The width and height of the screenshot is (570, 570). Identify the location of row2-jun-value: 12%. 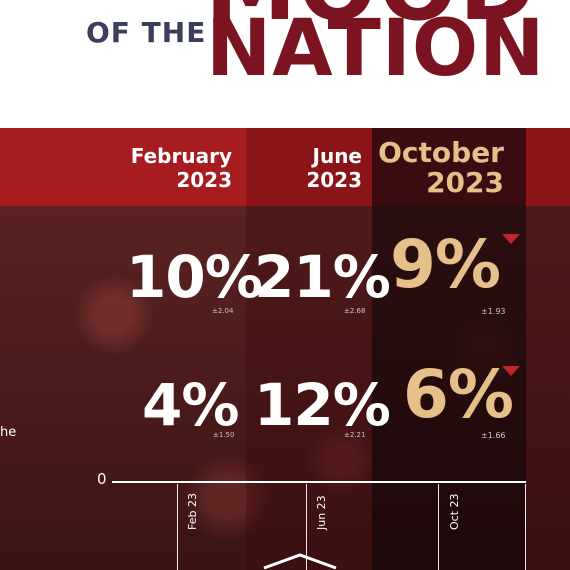
(322, 405).